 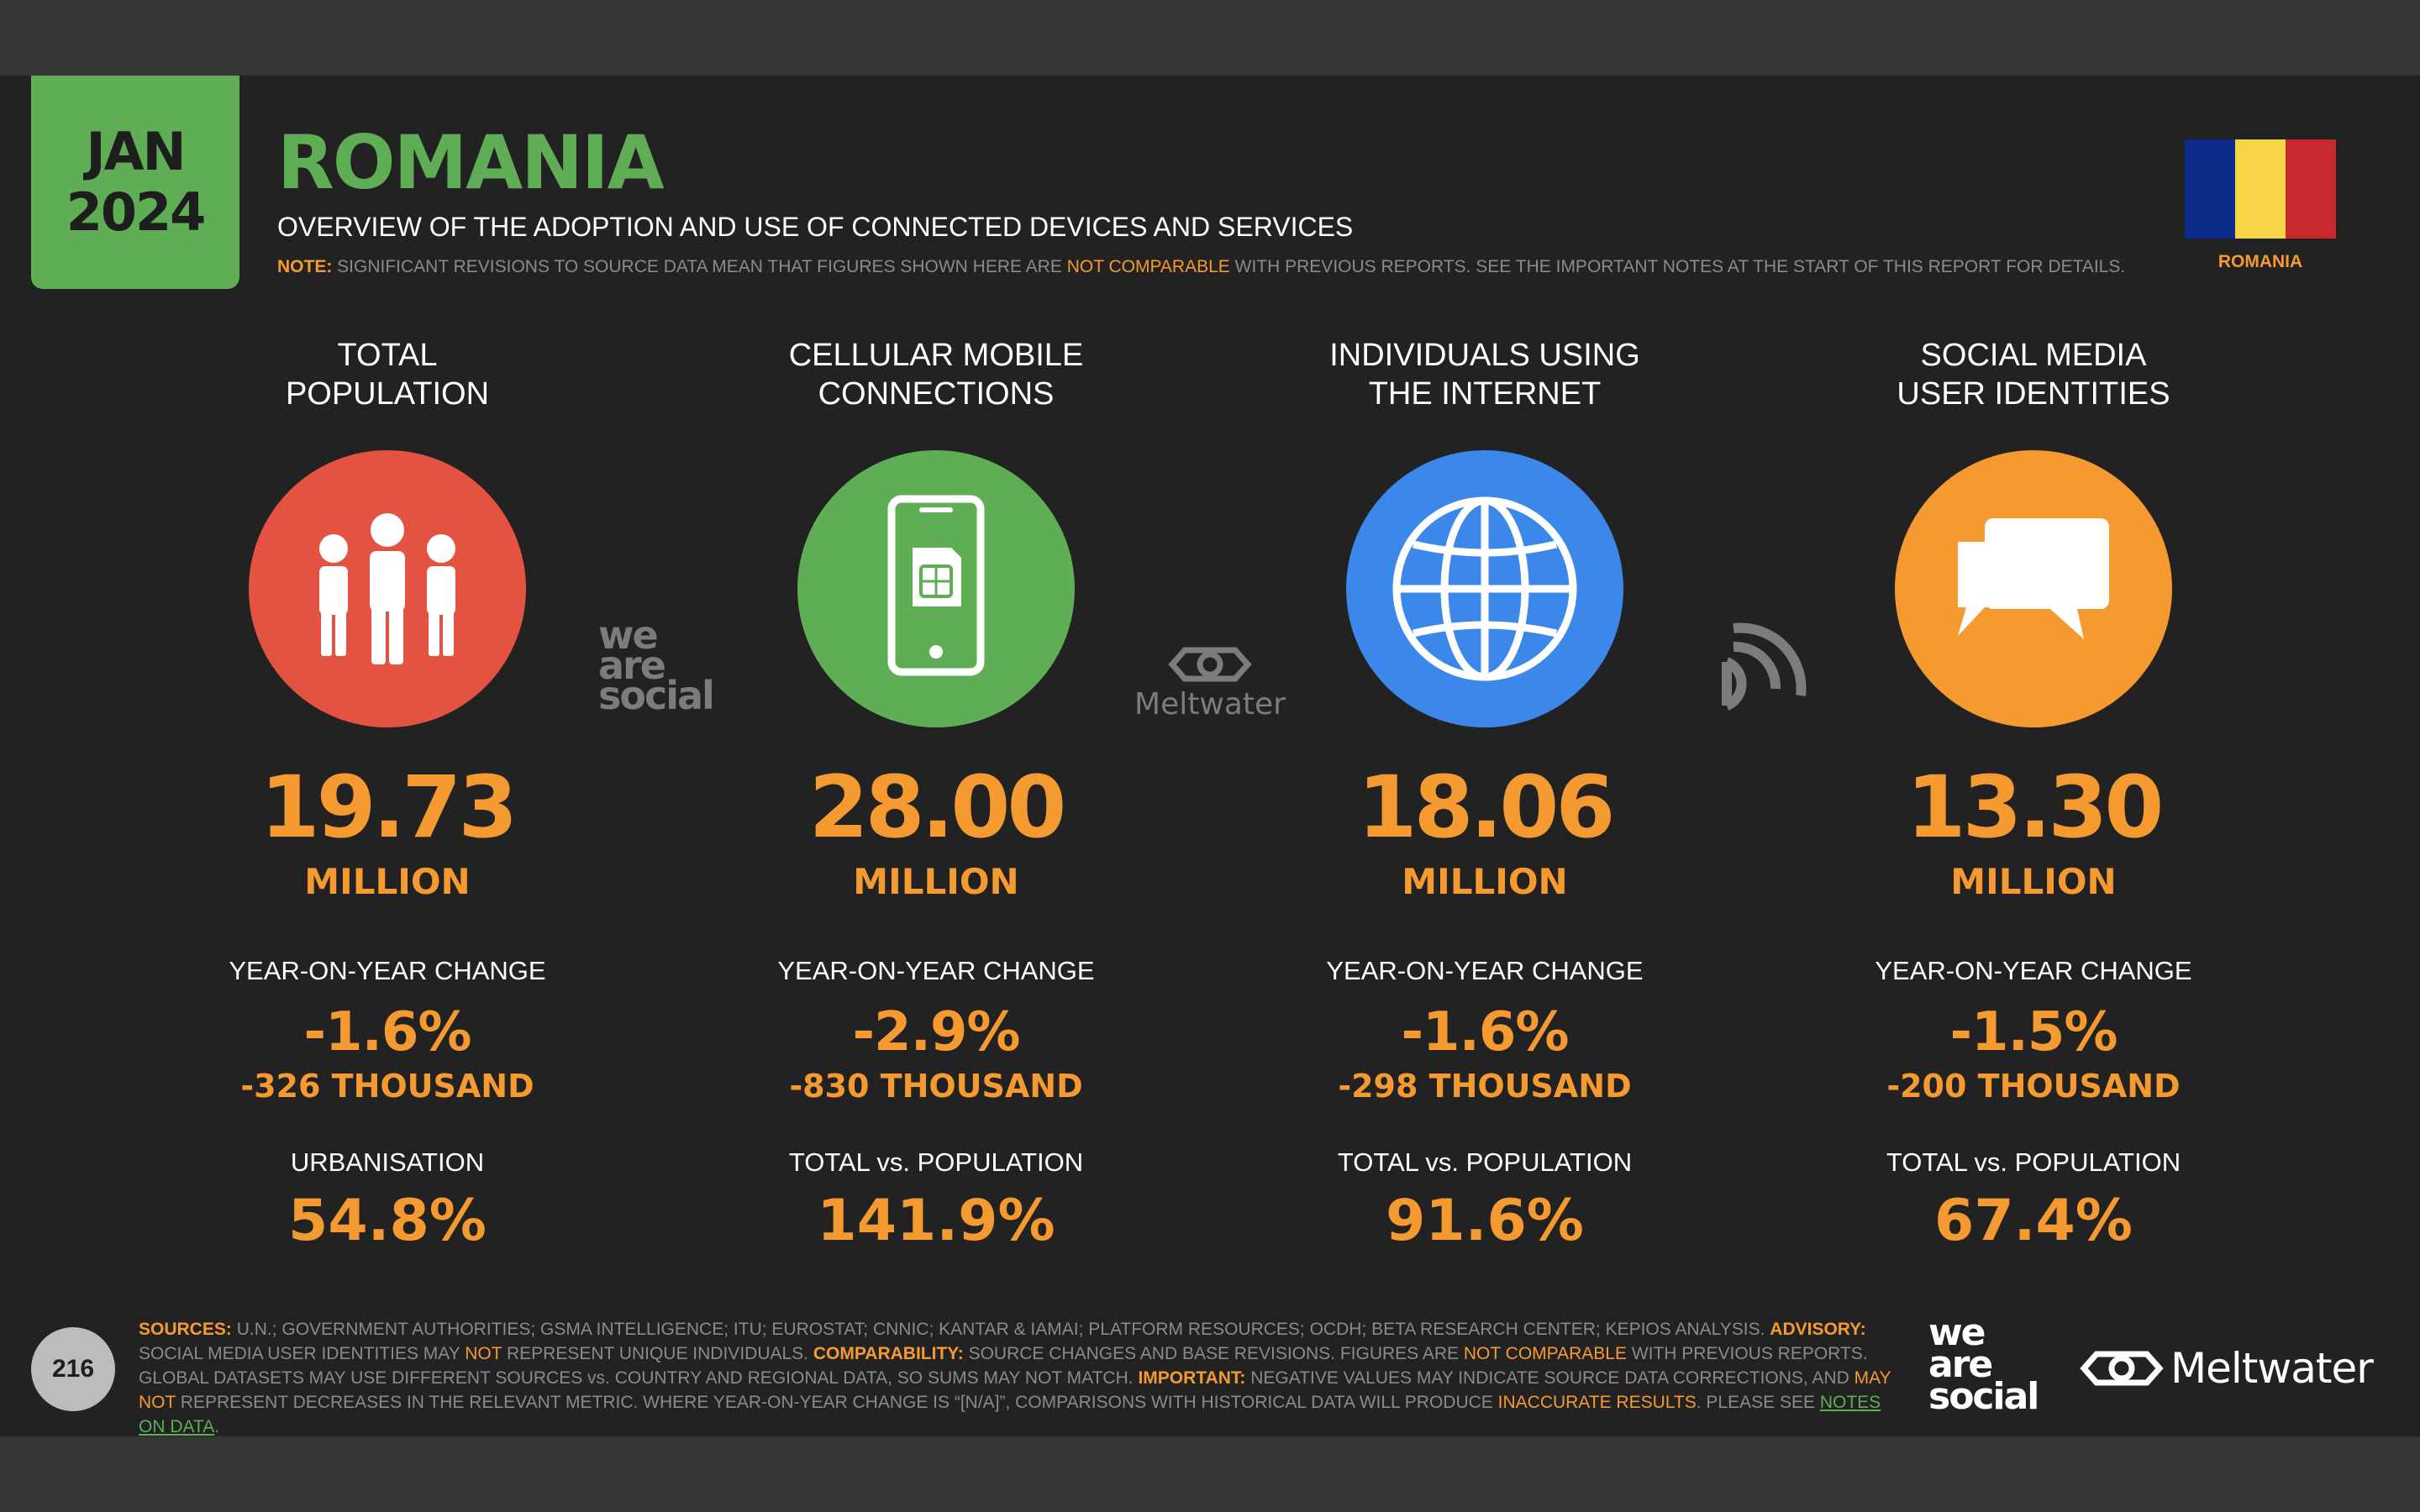 What do you see at coordinates (1764, 666) in the screenshot?
I see `datareportal-watermark-icon` at bounding box center [1764, 666].